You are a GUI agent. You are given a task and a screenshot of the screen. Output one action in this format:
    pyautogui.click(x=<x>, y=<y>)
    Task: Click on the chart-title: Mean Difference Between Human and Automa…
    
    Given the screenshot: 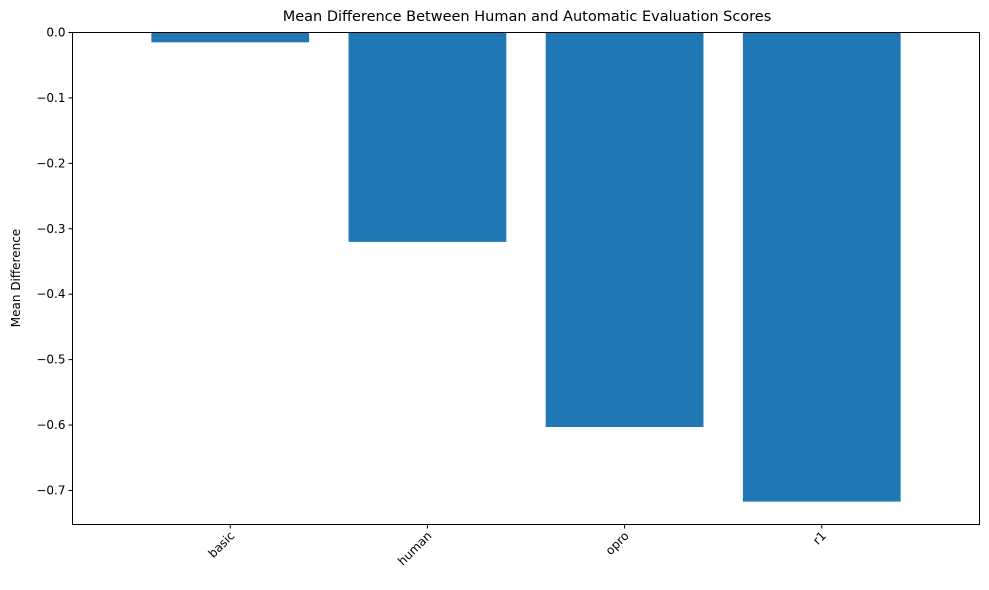 What is the action you would take?
    pyautogui.click(x=527, y=17)
    